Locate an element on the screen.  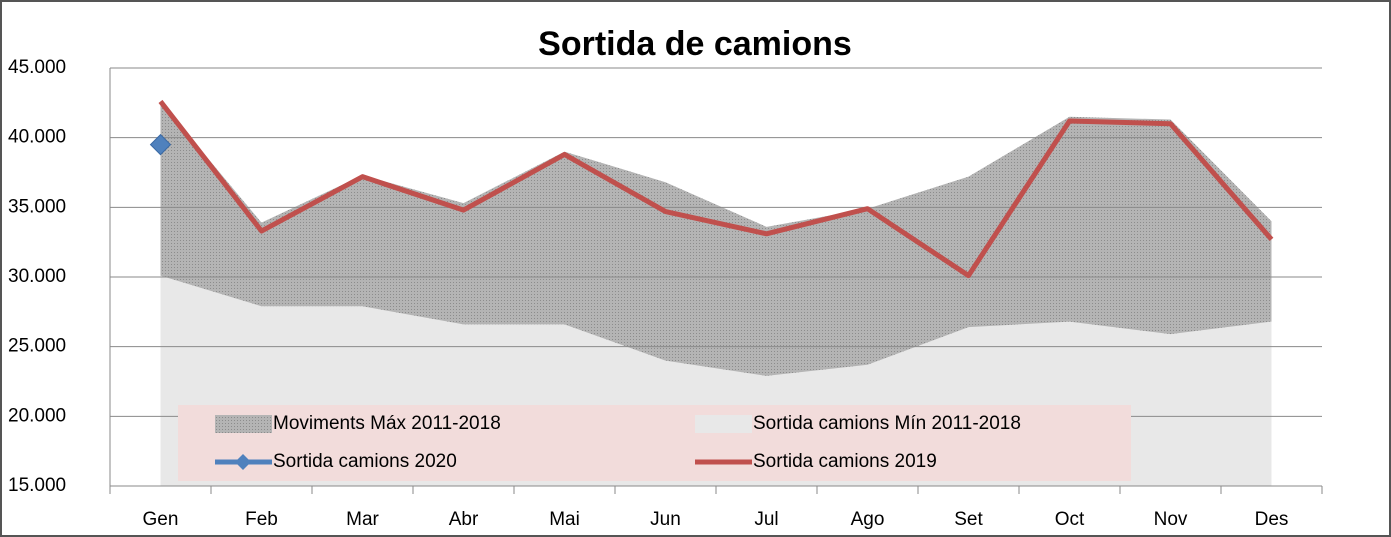
x-tick-label: Set is located at coordinates (968, 519).